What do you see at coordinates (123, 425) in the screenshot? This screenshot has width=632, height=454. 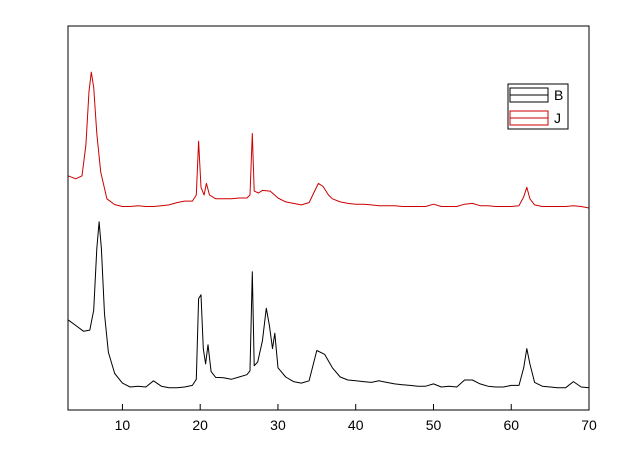 I see `x-tick-label: 10` at bounding box center [123, 425].